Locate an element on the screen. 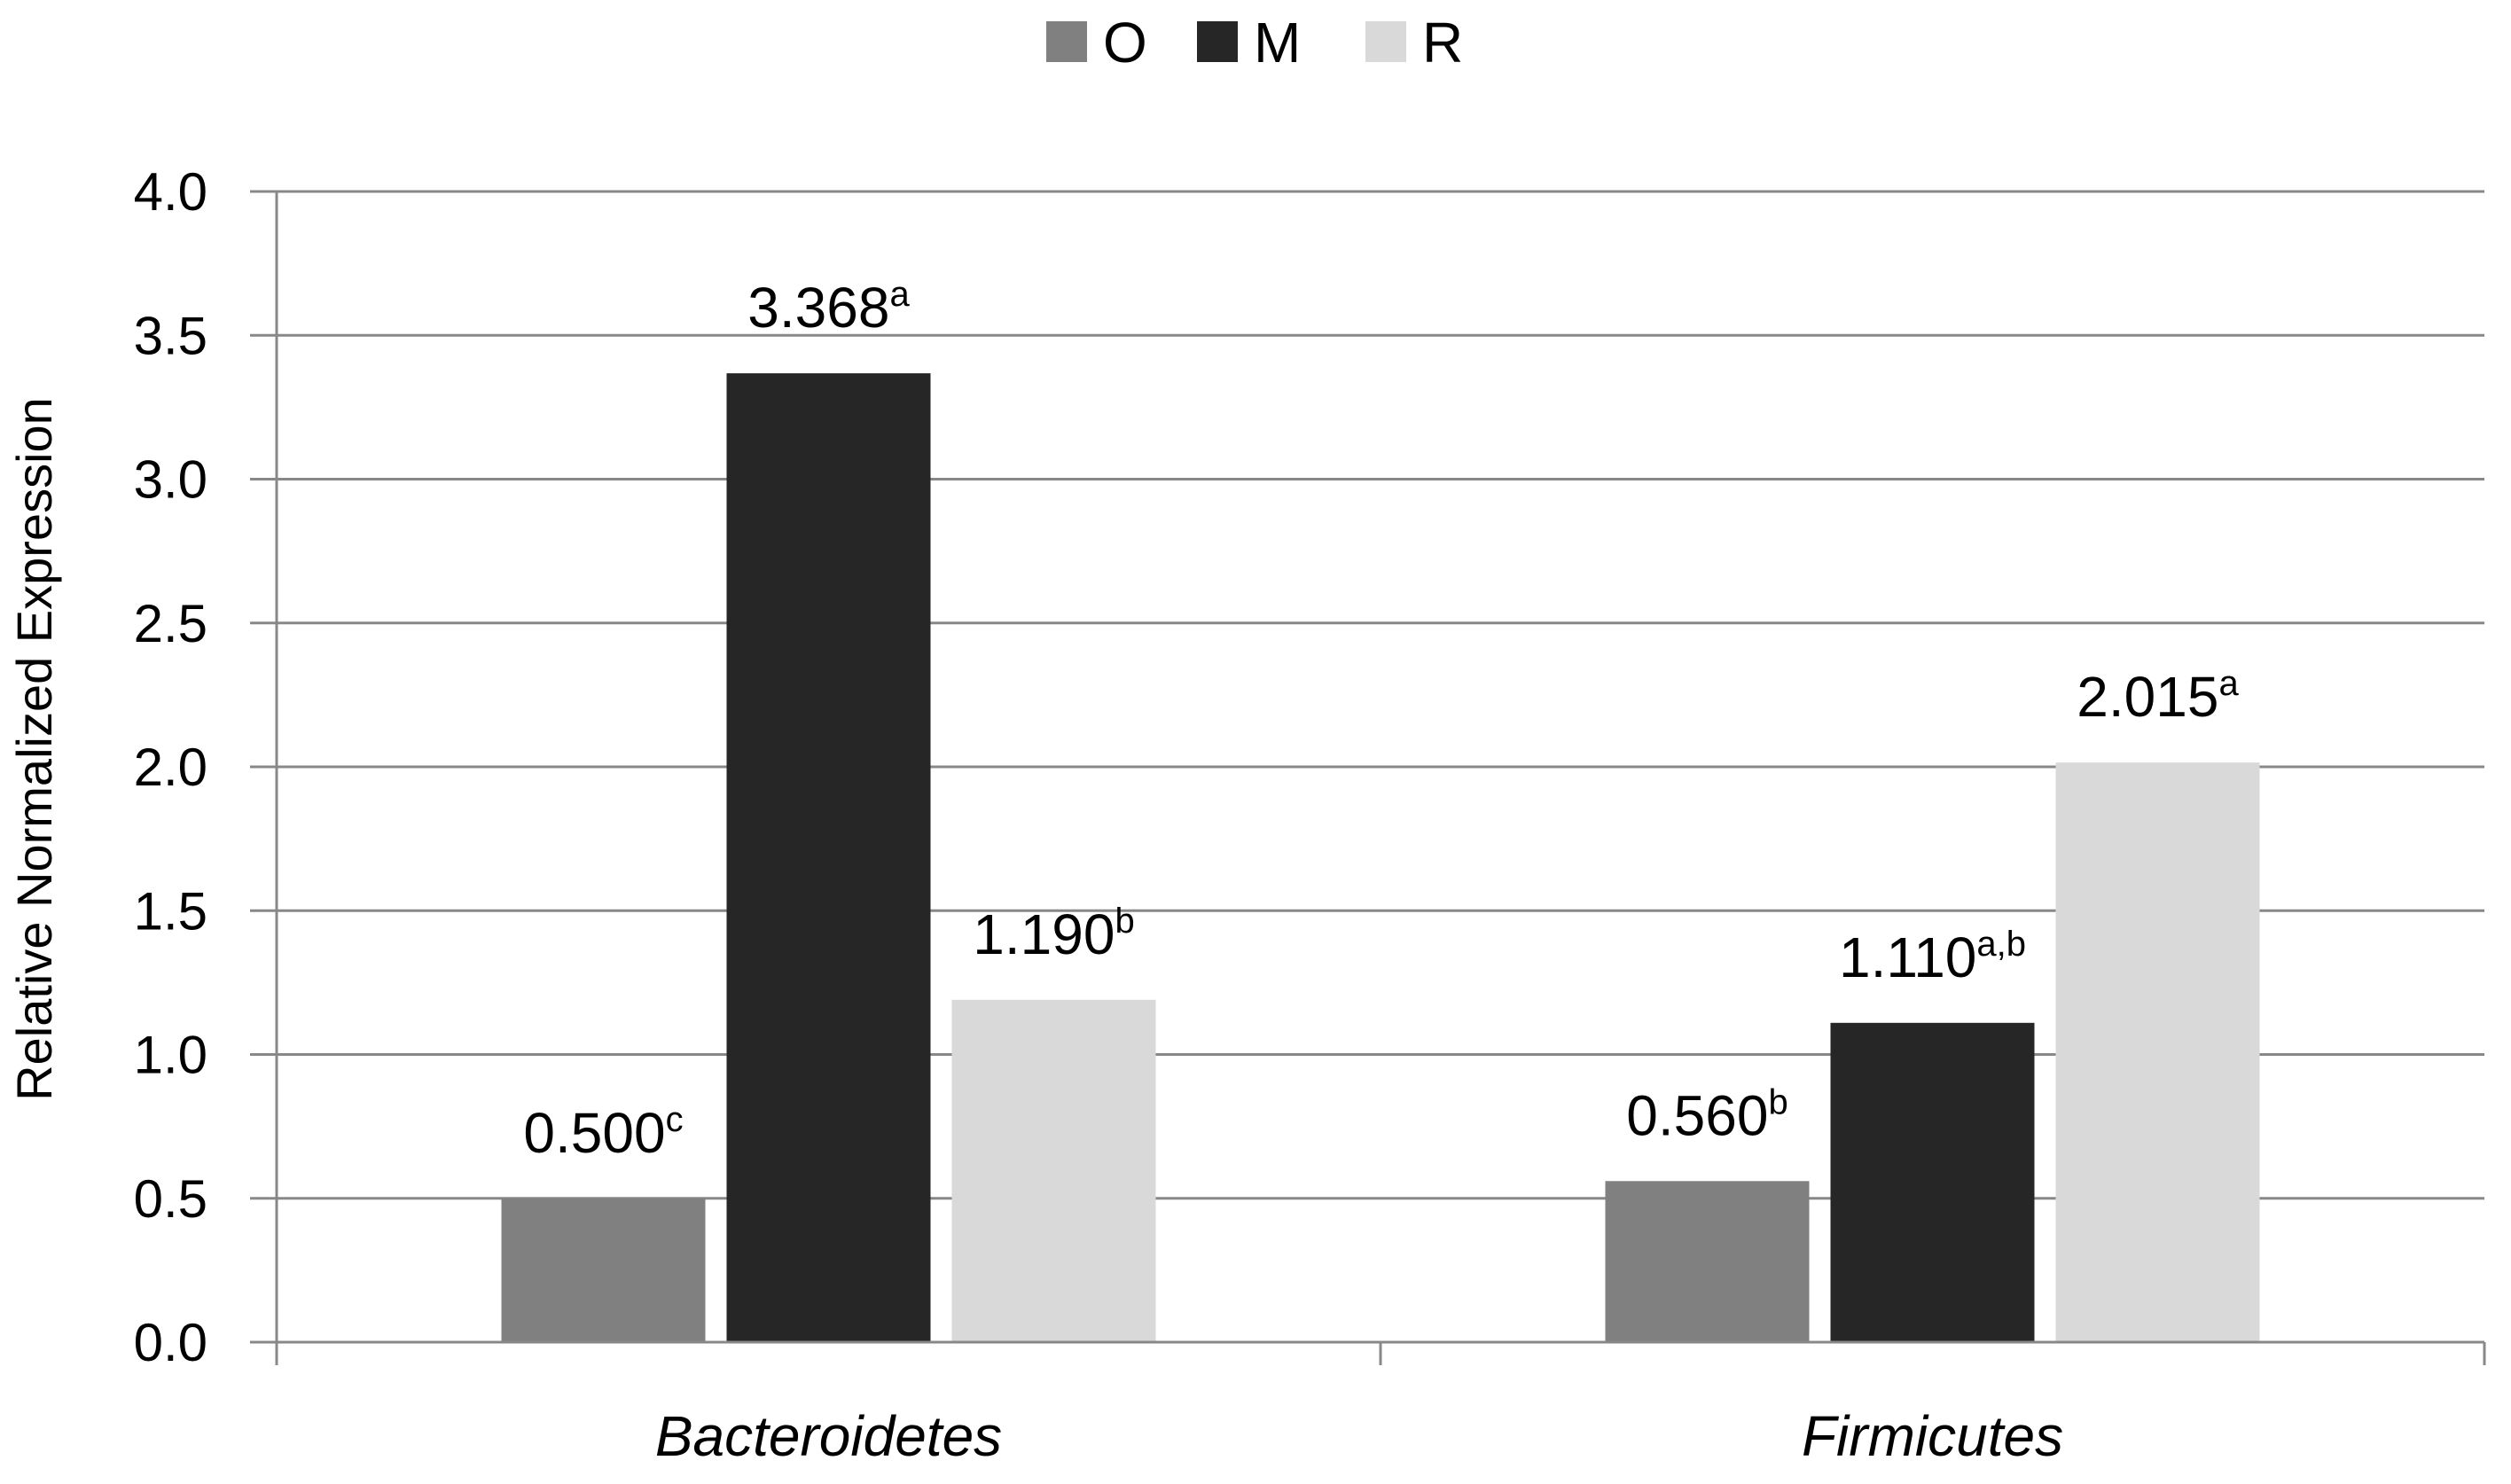 The image size is (2511, 1484). x-category-label: Firmicutes is located at coordinates (1933, 1436).